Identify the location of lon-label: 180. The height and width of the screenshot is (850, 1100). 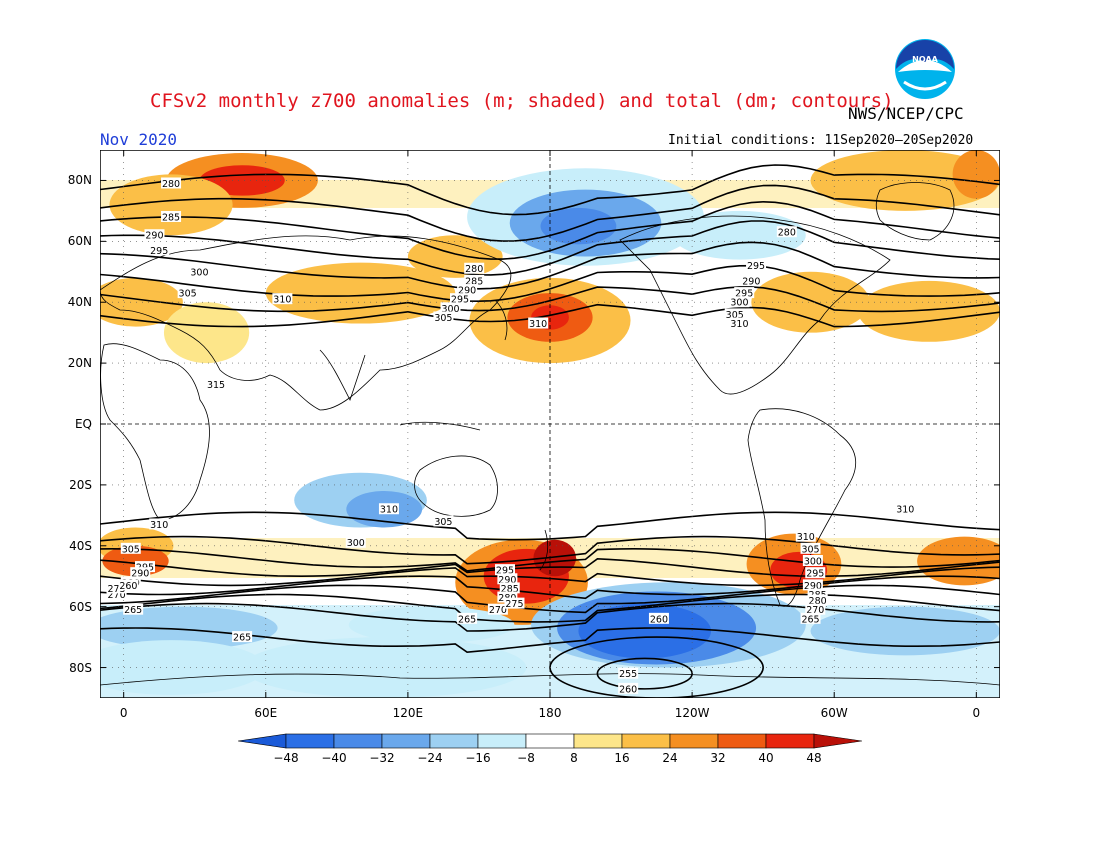
(550, 713).